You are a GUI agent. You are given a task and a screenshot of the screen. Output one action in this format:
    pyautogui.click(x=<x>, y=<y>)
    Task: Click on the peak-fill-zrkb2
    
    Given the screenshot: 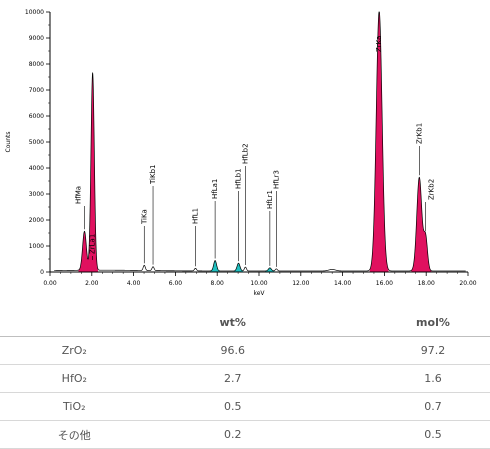 What is the action you would take?
    pyautogui.click(x=425, y=224)
    